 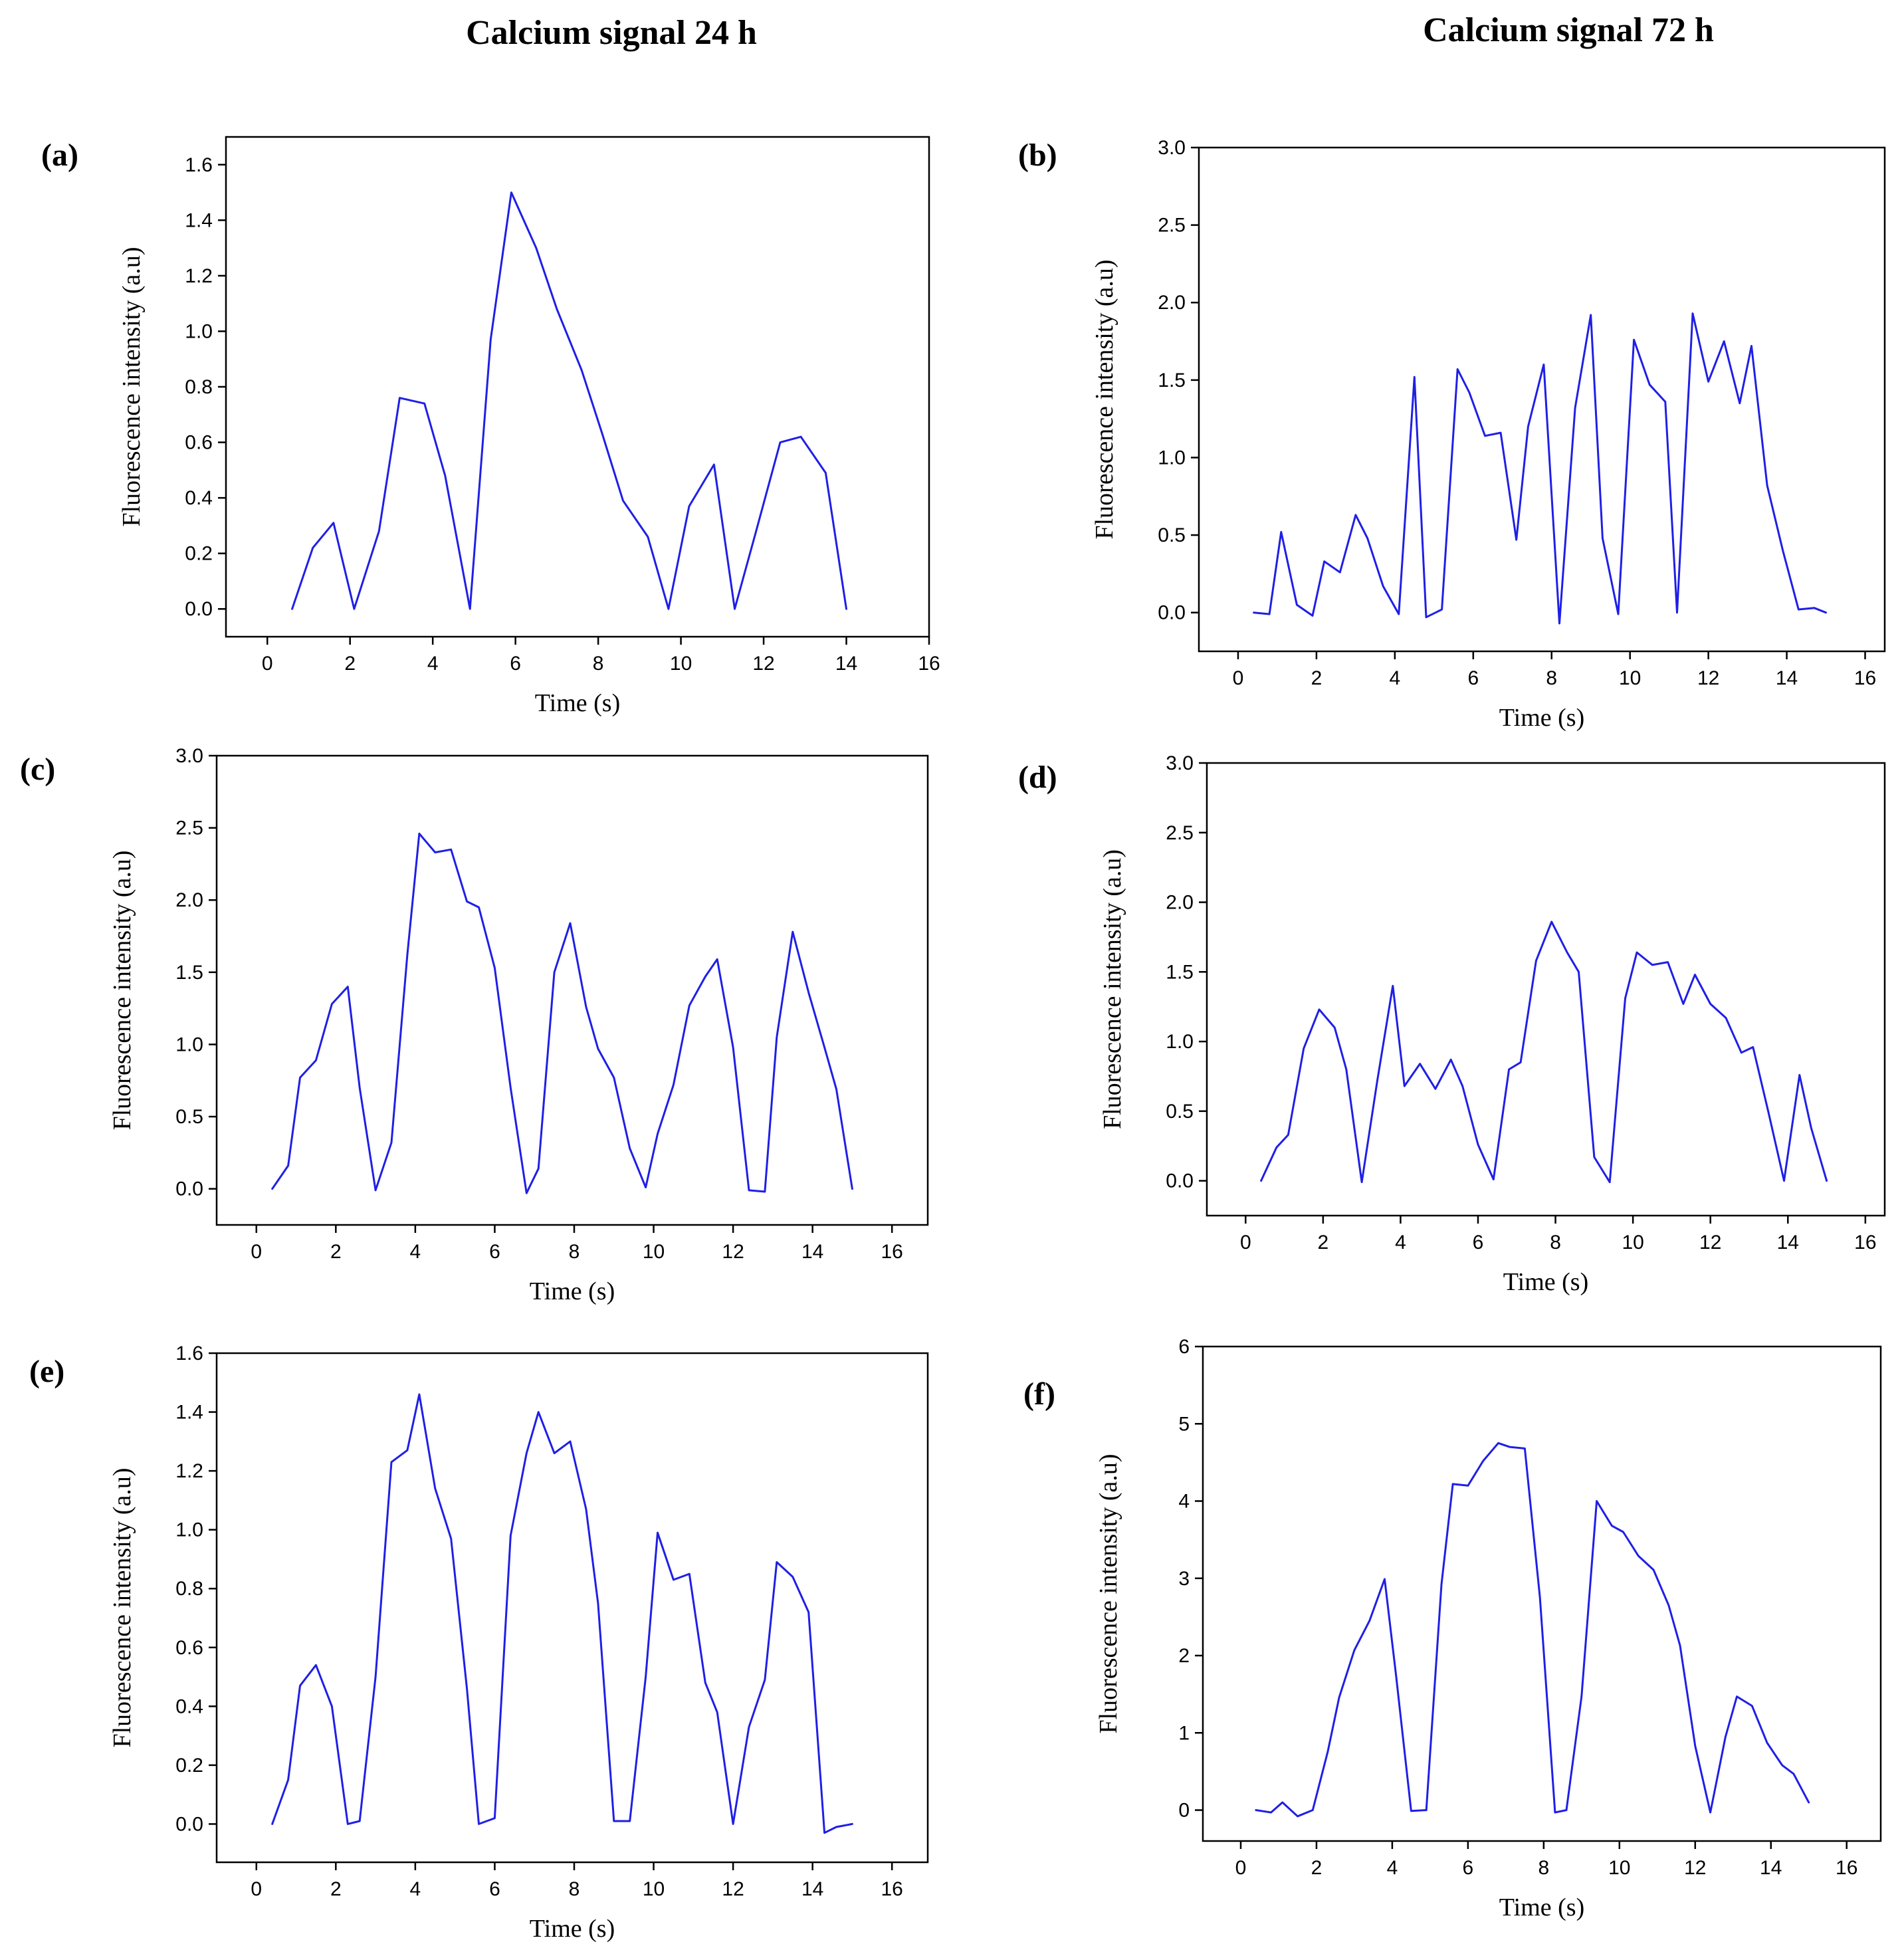 What do you see at coordinates (1184, 1579) in the screenshot?
I see `y-tick-label: 3` at bounding box center [1184, 1579].